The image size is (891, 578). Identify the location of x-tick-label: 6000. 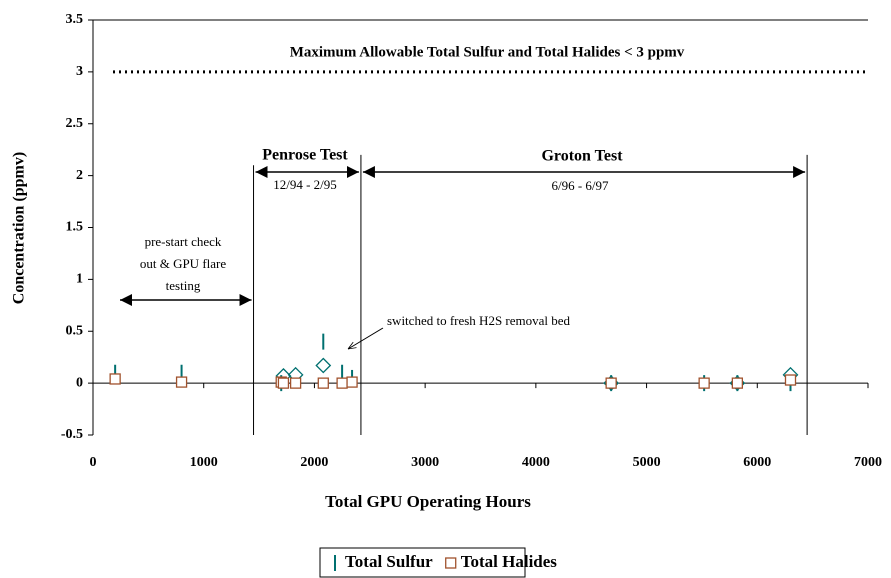
(757, 462).